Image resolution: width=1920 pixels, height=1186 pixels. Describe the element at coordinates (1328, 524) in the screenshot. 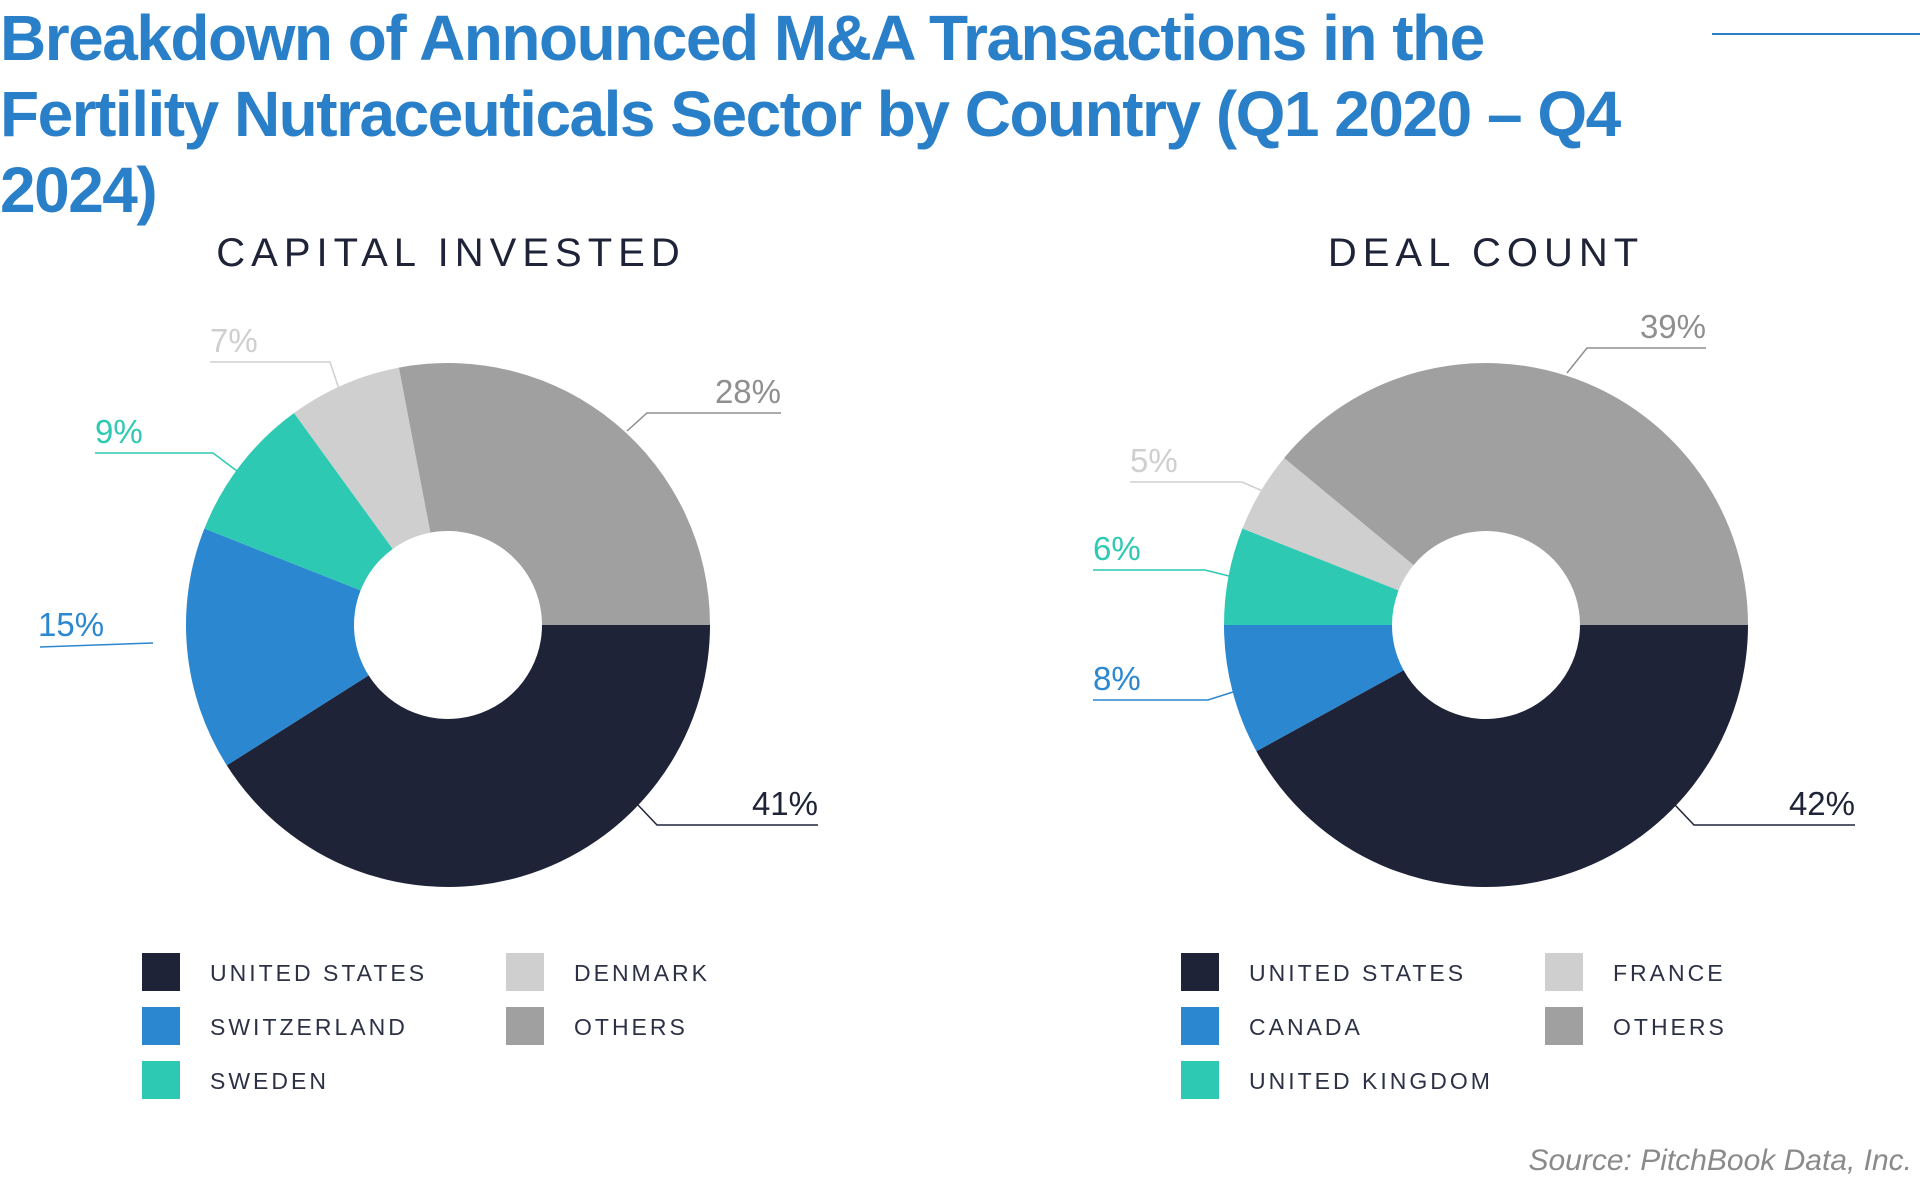

I see `deal-count-slice-france` at that location.